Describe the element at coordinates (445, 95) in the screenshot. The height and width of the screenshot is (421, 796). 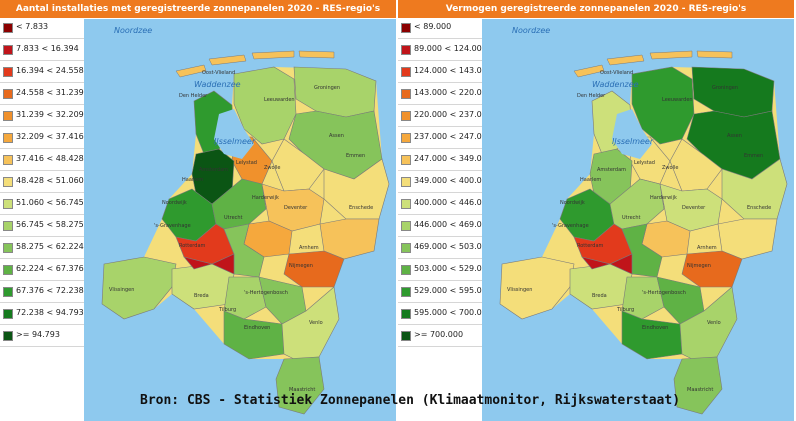
I see `legend-row: 143.000 < 220.000` at that location.